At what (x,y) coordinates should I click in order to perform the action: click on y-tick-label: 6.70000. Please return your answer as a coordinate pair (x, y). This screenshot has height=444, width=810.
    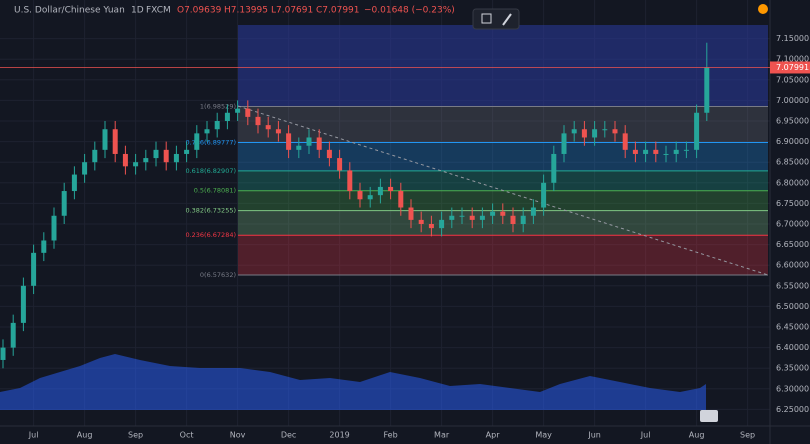
    Looking at the image, I should click on (792, 224).